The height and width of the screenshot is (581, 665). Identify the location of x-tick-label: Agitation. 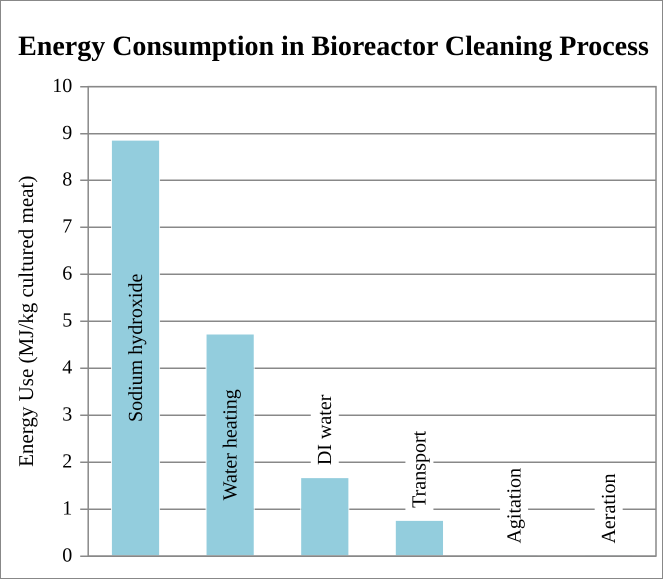
(514, 506).